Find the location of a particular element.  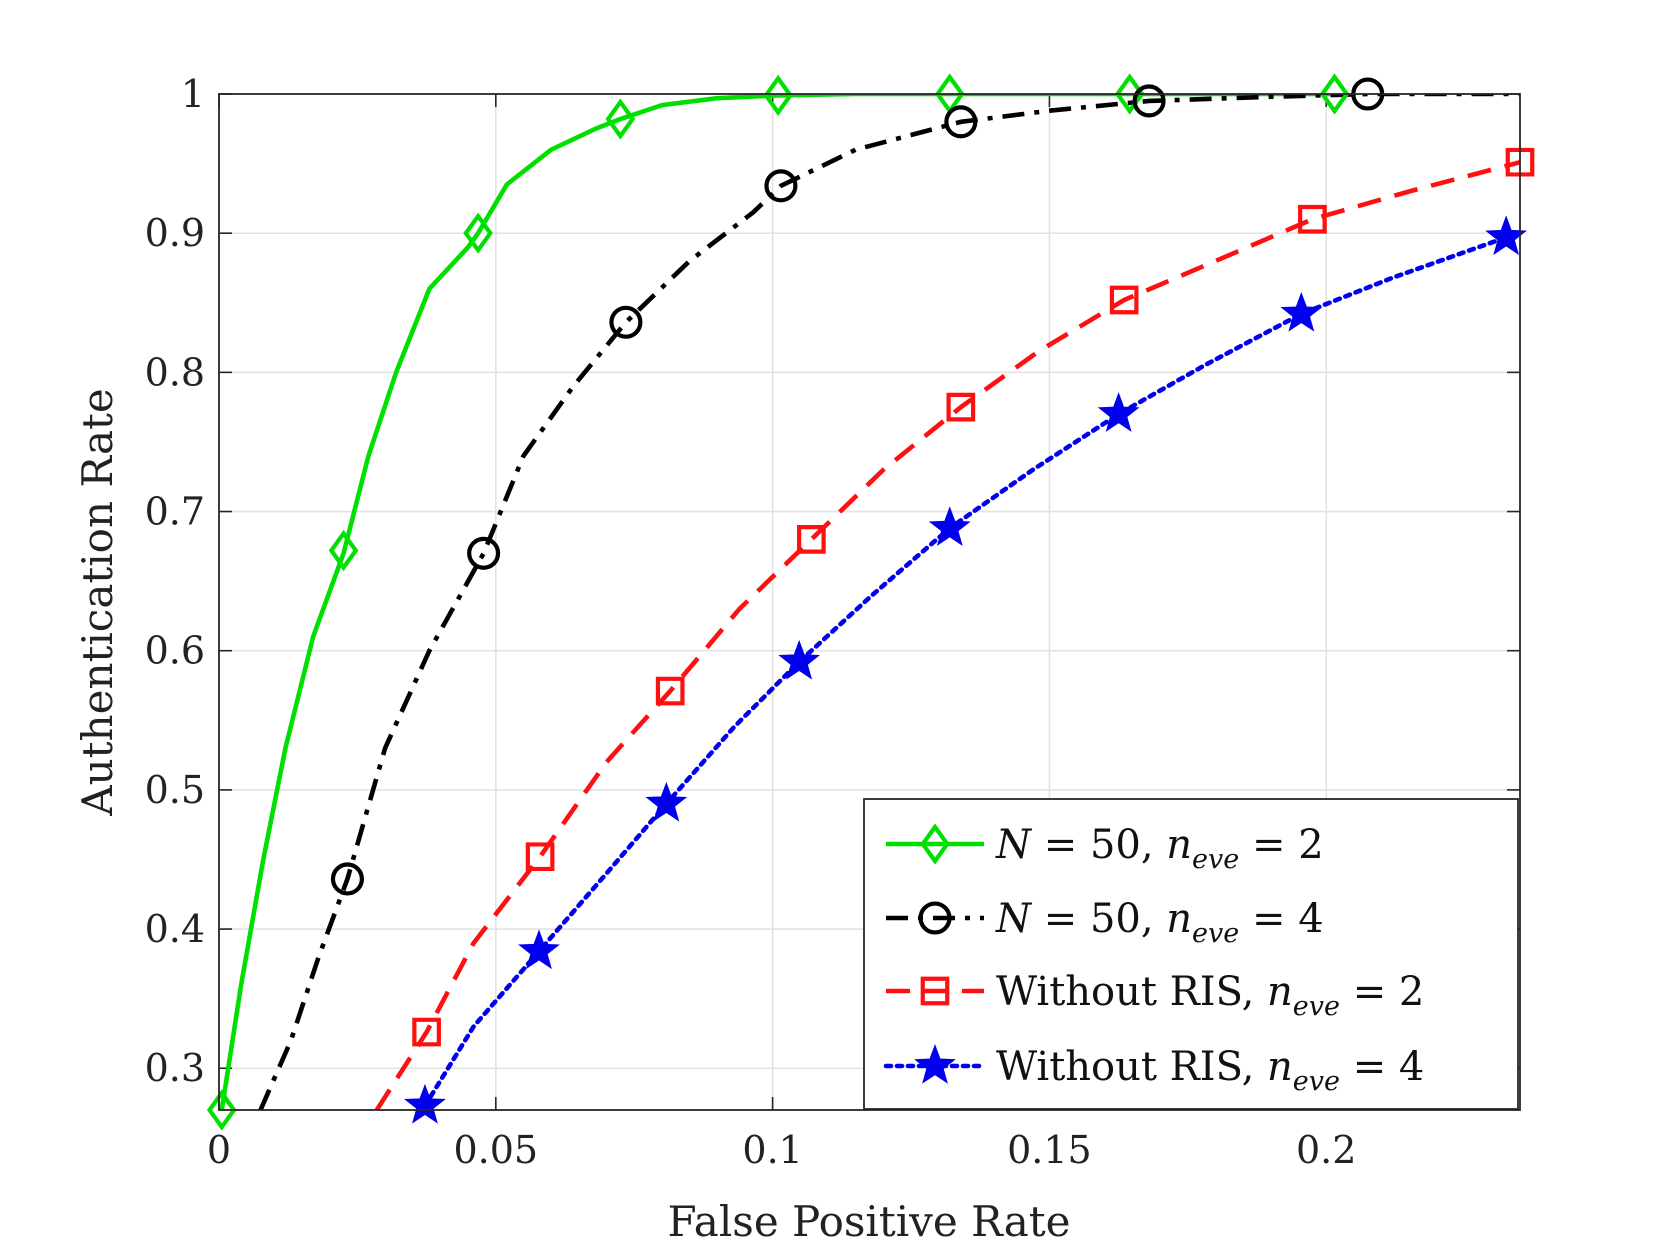

y-axis-label: Authentication Rate is located at coordinates (97, 602).